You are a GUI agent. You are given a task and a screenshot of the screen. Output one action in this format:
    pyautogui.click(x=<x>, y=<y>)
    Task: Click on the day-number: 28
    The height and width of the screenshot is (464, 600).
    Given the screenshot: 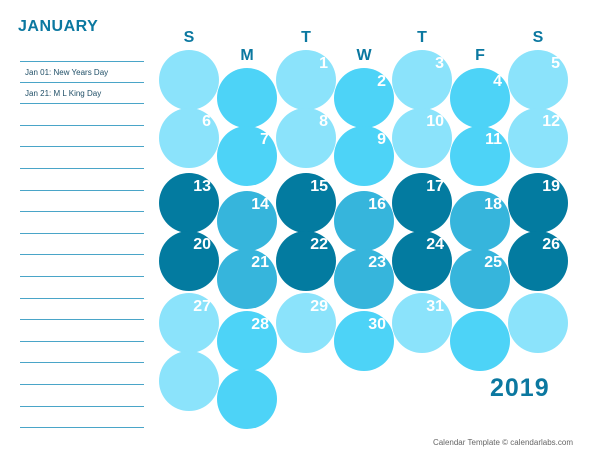 What is the action you would take?
    pyautogui.click(x=260, y=324)
    